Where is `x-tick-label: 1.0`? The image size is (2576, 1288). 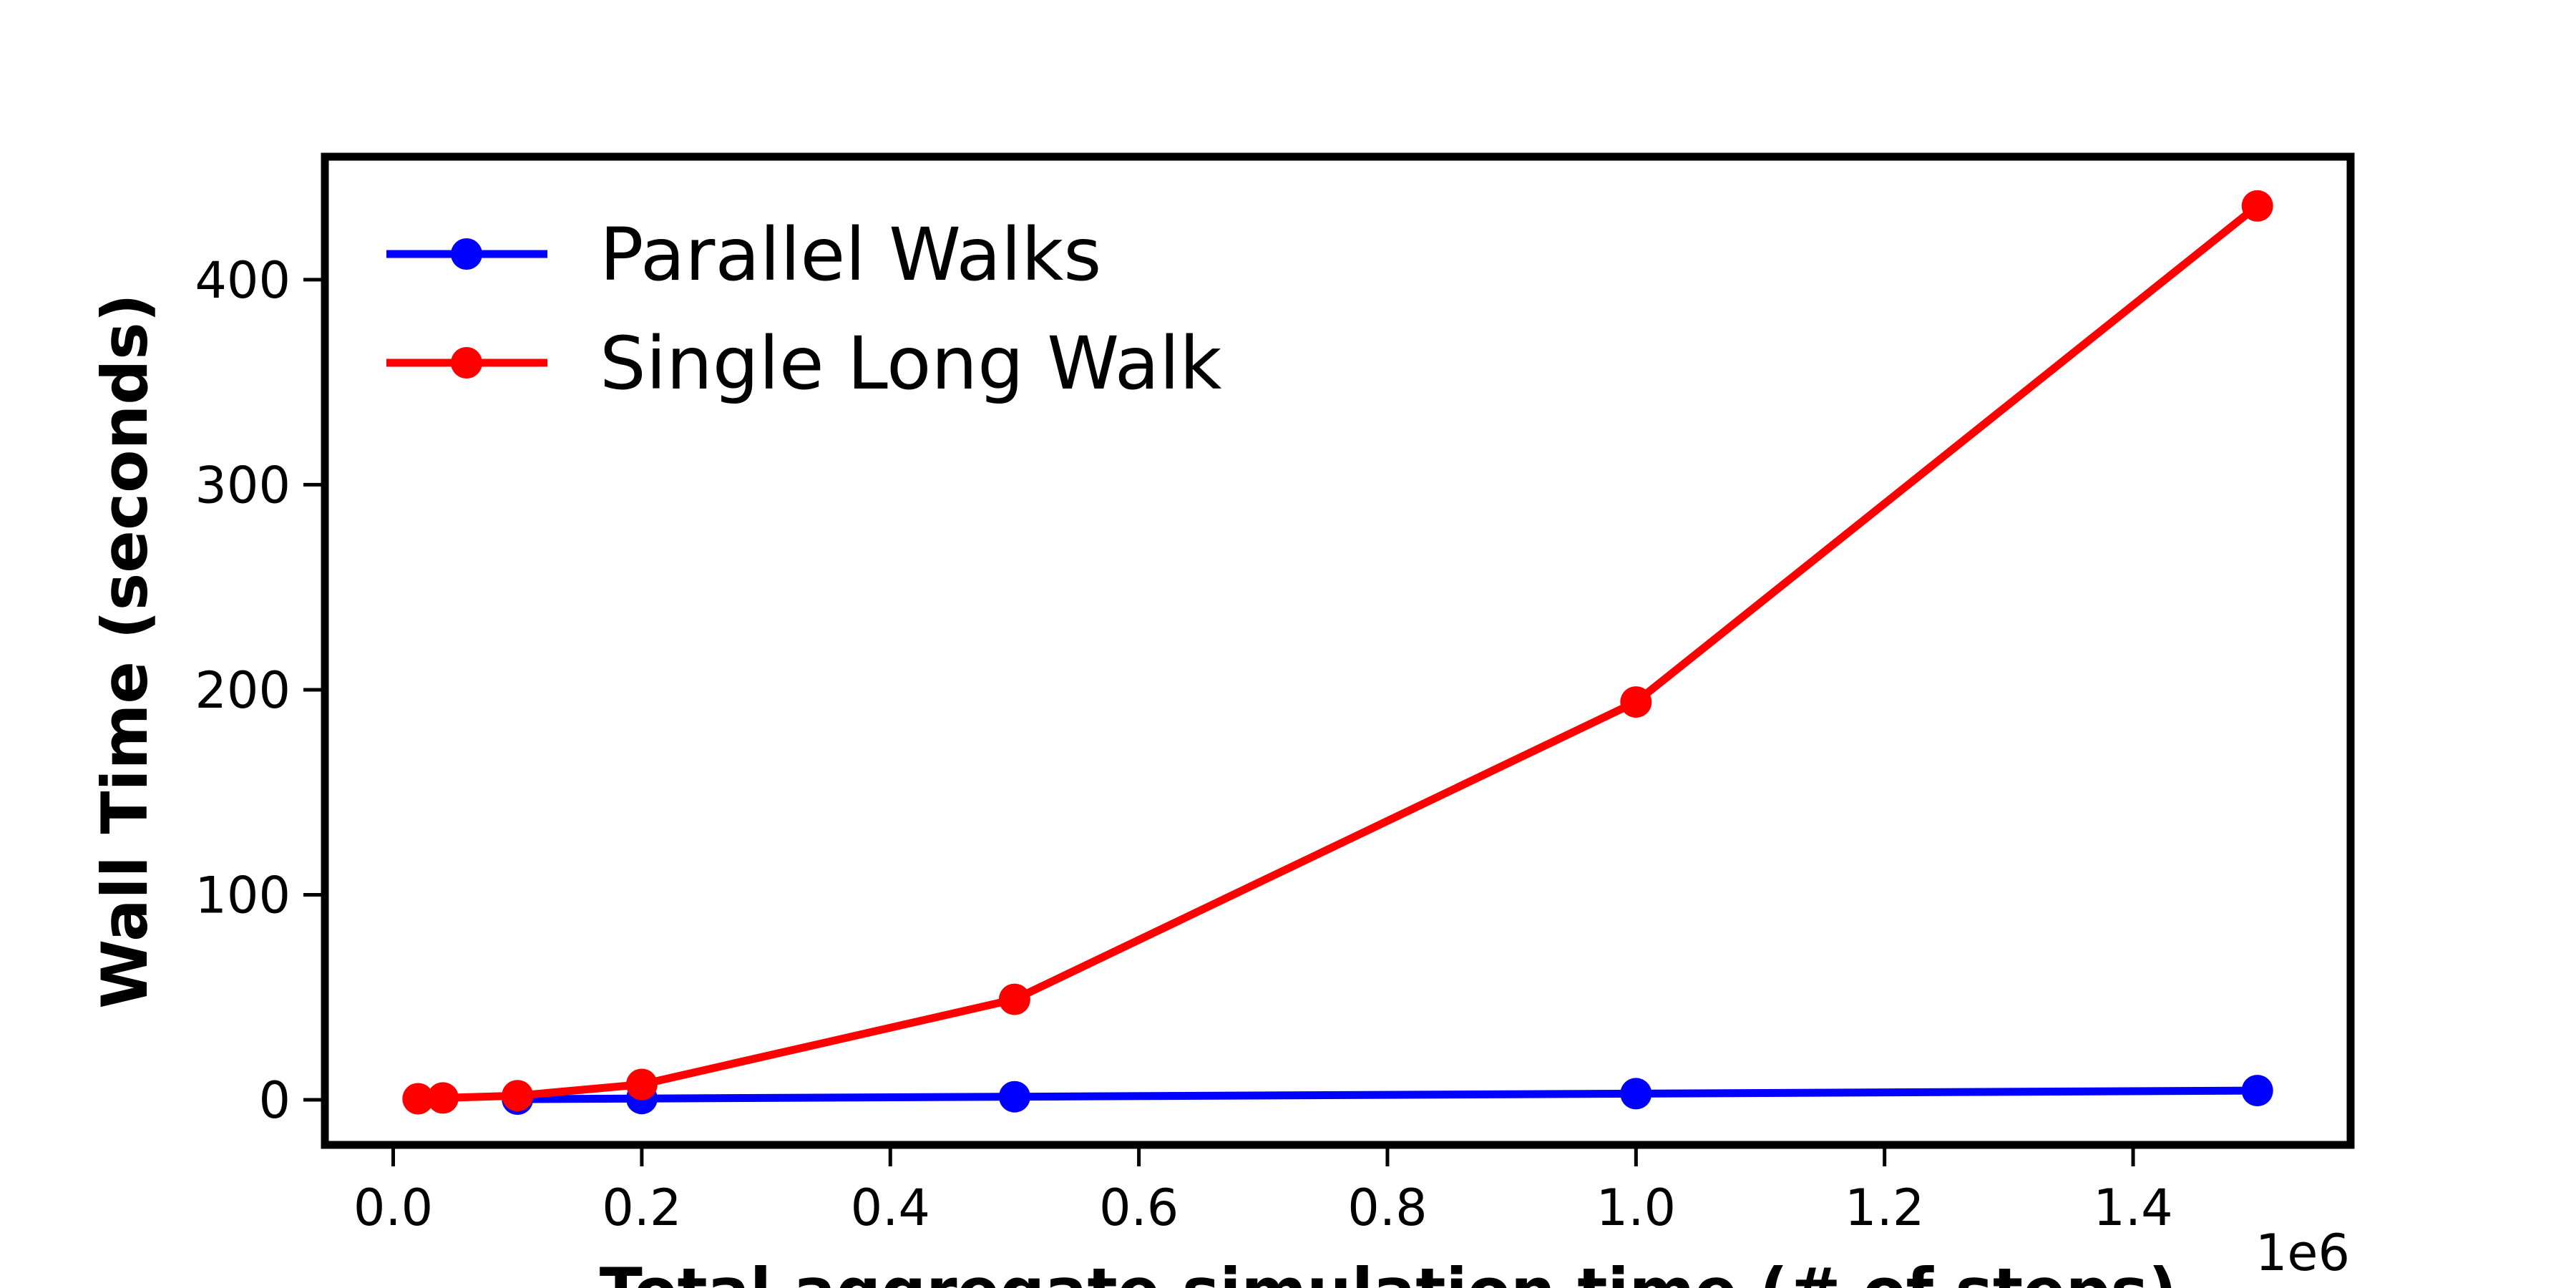
x-tick-label: 1.0 is located at coordinates (1636, 1208).